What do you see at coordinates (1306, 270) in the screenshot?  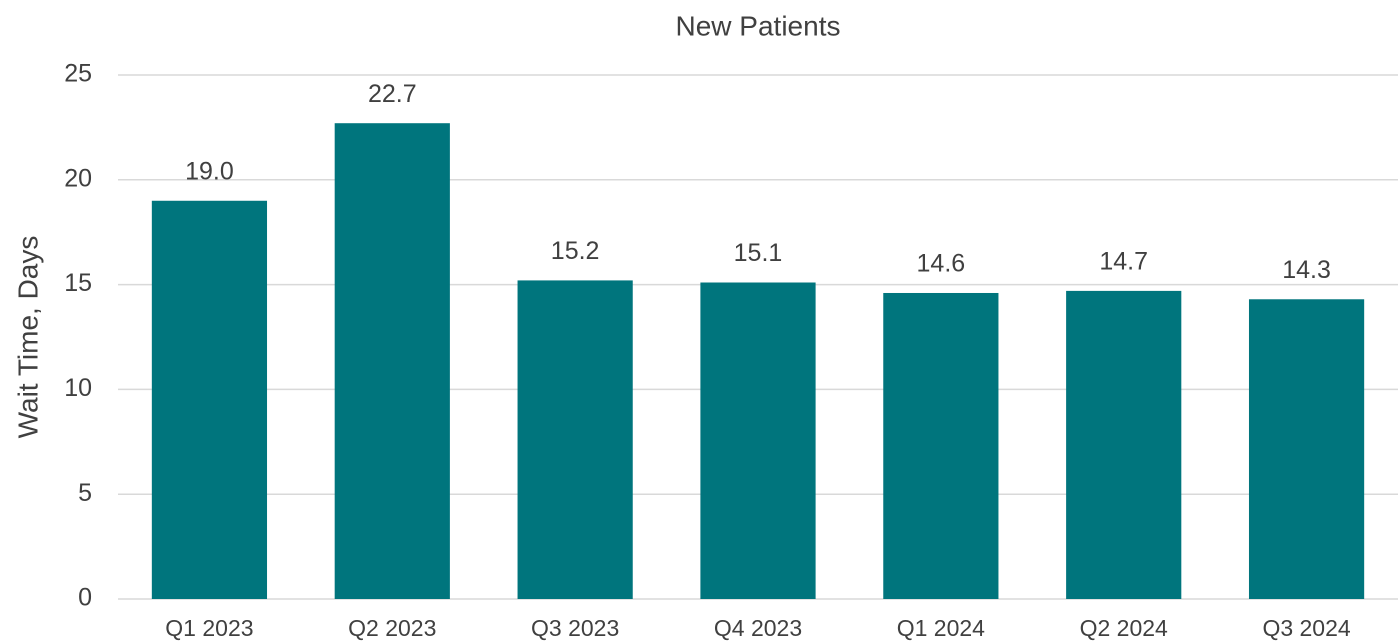 I see `data-label: 14.3` at bounding box center [1306, 270].